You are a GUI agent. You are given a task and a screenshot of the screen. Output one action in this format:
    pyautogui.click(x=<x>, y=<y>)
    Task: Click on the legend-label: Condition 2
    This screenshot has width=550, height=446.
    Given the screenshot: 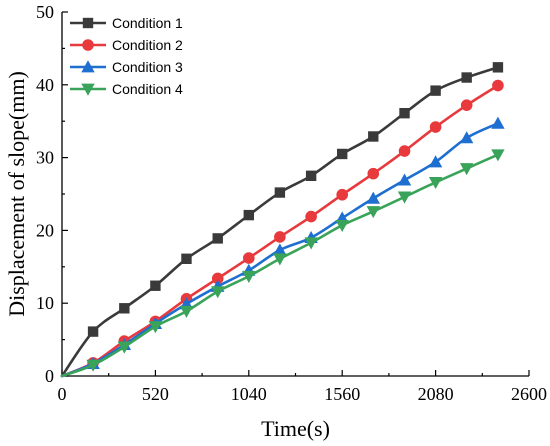 What is the action you would take?
    pyautogui.click(x=147, y=45)
    